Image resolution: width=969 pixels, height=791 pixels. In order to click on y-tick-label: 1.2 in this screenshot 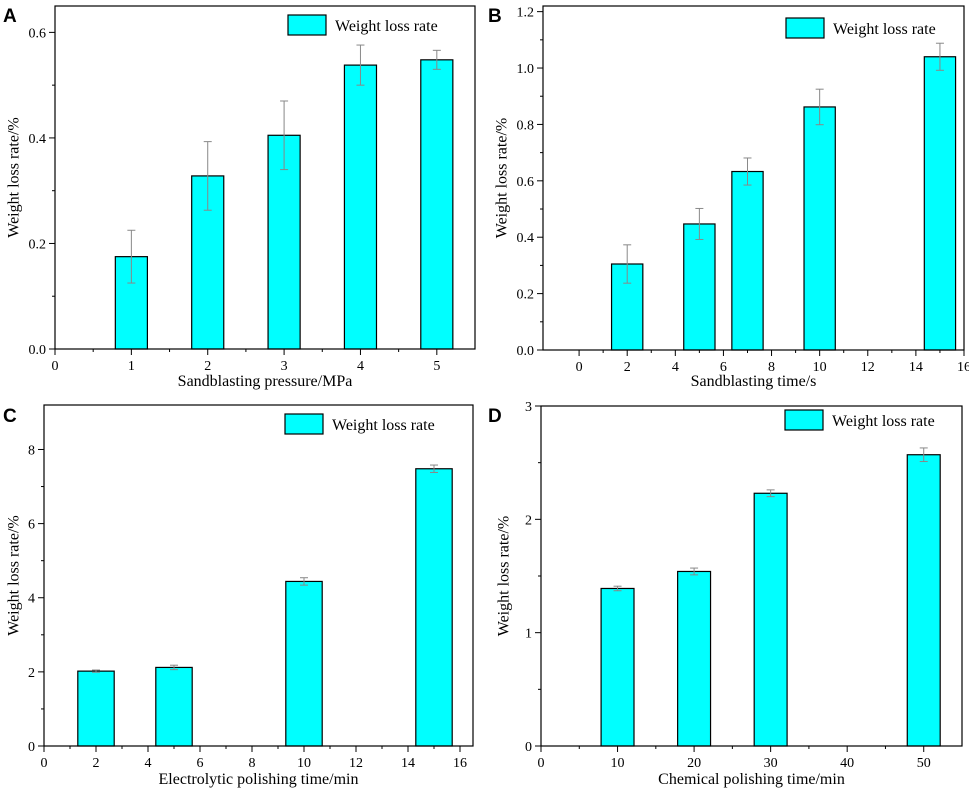, I will do `click(526, 13)`.